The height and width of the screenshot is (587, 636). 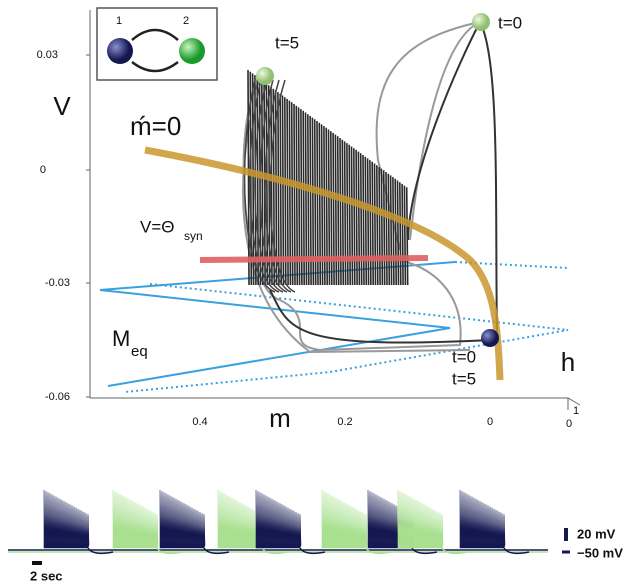 What do you see at coordinates (576, 411) in the screenshot?
I see `tick-label: 1` at bounding box center [576, 411].